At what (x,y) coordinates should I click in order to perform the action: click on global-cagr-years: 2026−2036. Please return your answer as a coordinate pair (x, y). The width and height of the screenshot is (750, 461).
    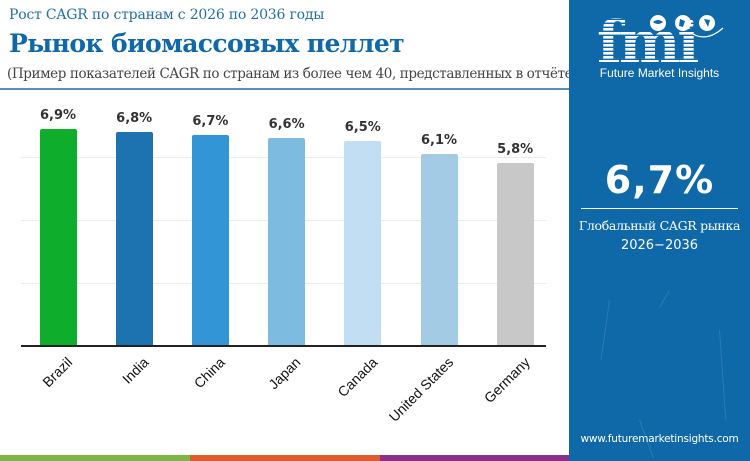
    Looking at the image, I should click on (659, 245).